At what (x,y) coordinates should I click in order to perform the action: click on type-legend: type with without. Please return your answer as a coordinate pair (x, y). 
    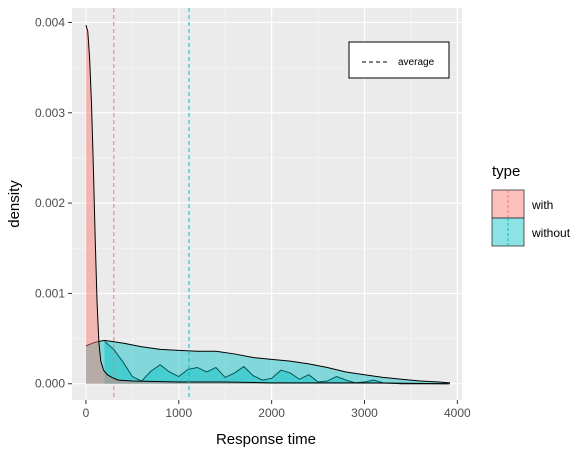
    Looking at the image, I should click on (531, 205).